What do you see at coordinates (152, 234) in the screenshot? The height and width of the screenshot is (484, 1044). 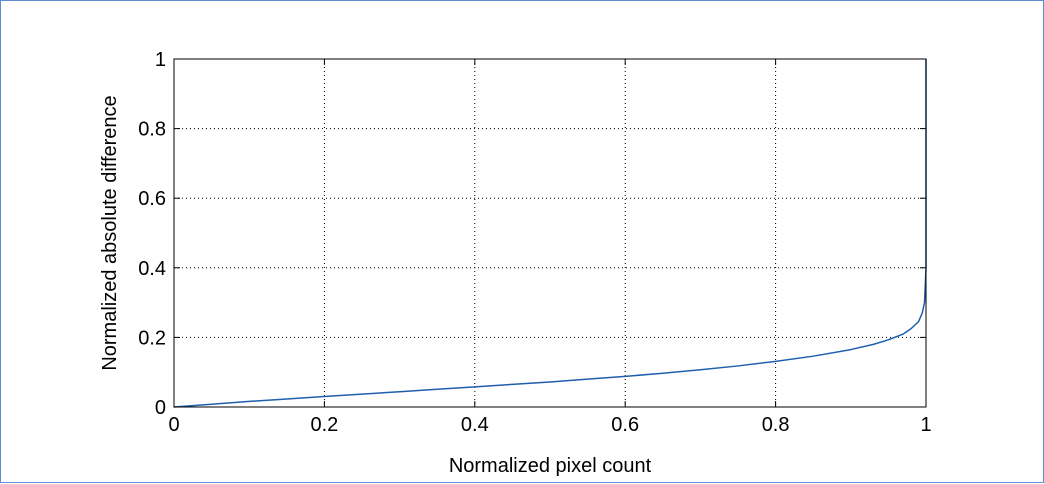 I see `y-tick-labels: 0 0.2 0.4 0.6 0.8 1` at bounding box center [152, 234].